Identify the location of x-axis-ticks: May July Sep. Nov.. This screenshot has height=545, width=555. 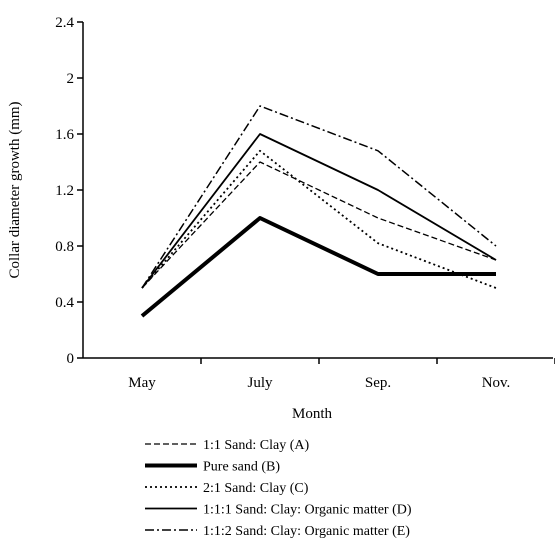
(341, 374).